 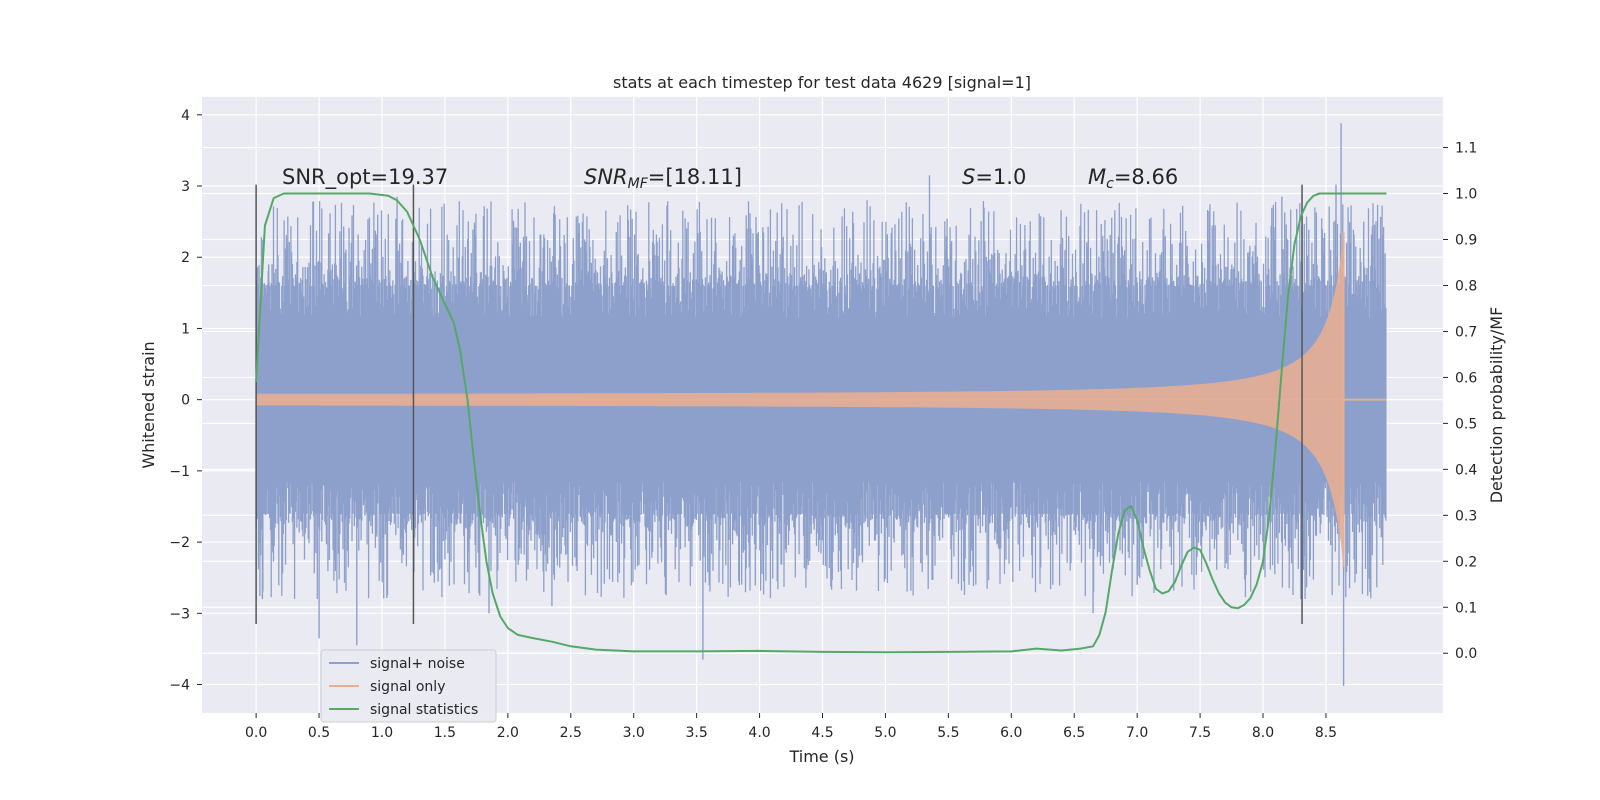 What do you see at coordinates (759, 733) in the screenshot?
I see `x-tick-label: 4.0` at bounding box center [759, 733].